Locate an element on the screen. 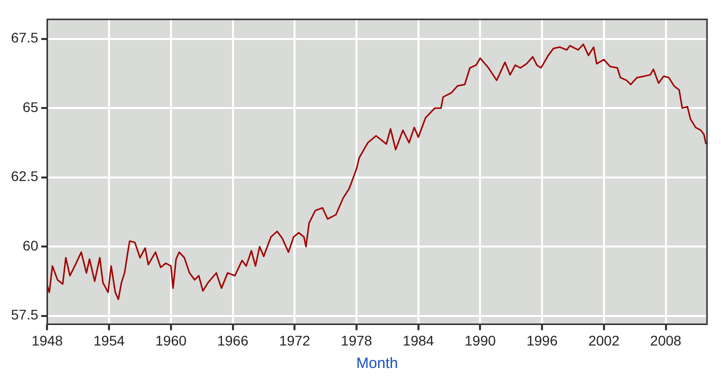  y-tick-label: 60 is located at coordinates (30, 245).